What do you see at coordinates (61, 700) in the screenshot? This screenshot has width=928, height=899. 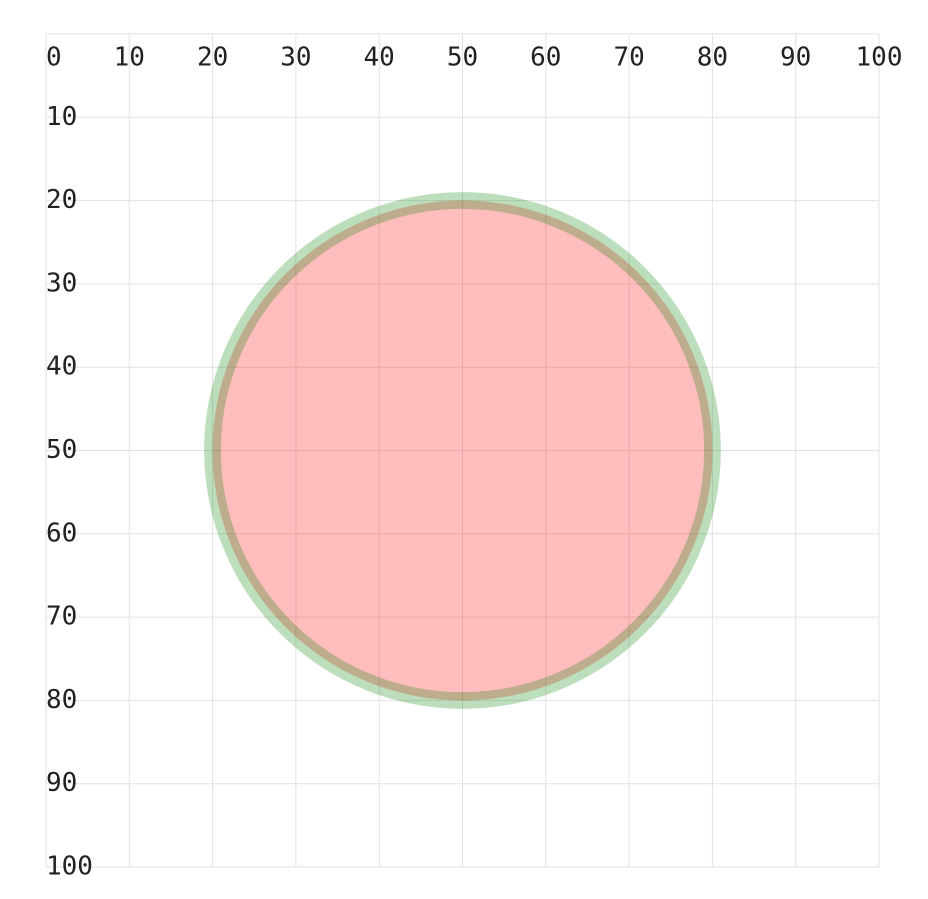 I see `y-label: 80` at bounding box center [61, 700].